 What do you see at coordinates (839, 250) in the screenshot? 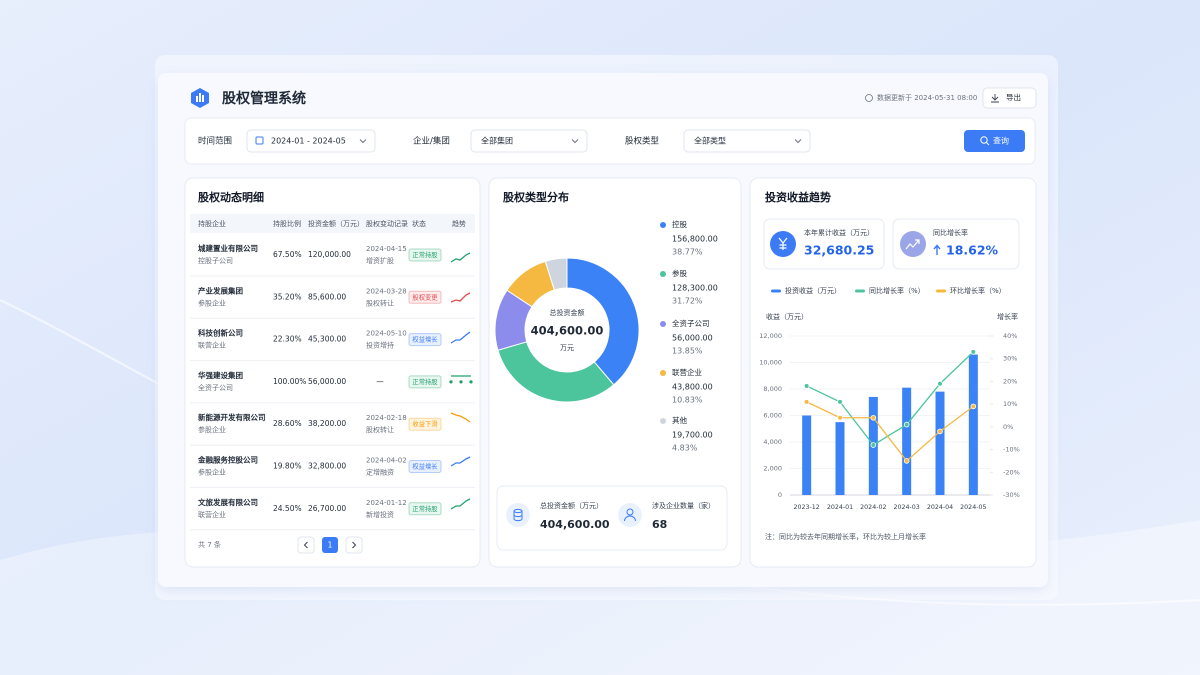
I see `kpi-value: 32,680.25` at bounding box center [839, 250].